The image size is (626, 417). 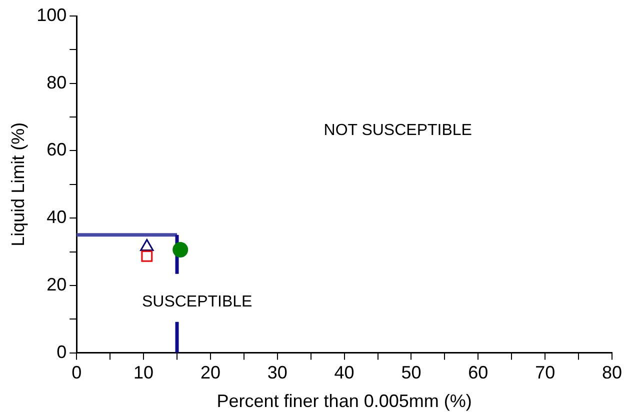 What do you see at coordinates (344, 372) in the screenshot?
I see `x-tick-label: 40` at bounding box center [344, 372].